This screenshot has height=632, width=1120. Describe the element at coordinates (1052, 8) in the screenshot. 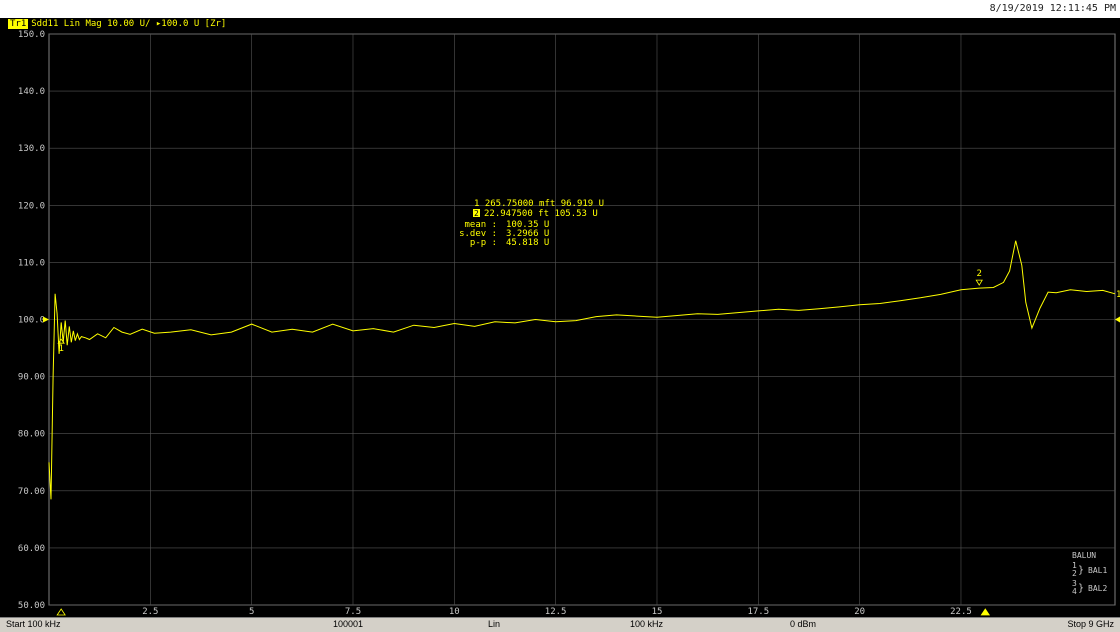

I see `datetime-label: 8/19/2019 12:11:45 PM` at that location.